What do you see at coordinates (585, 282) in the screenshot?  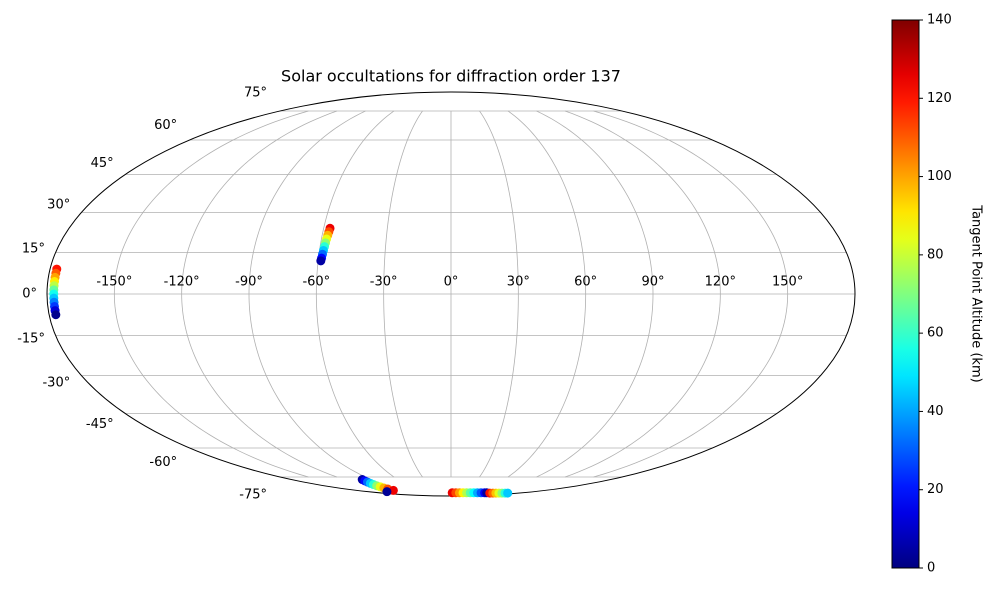 I see `x-tick-label: 60°` at bounding box center [585, 282].